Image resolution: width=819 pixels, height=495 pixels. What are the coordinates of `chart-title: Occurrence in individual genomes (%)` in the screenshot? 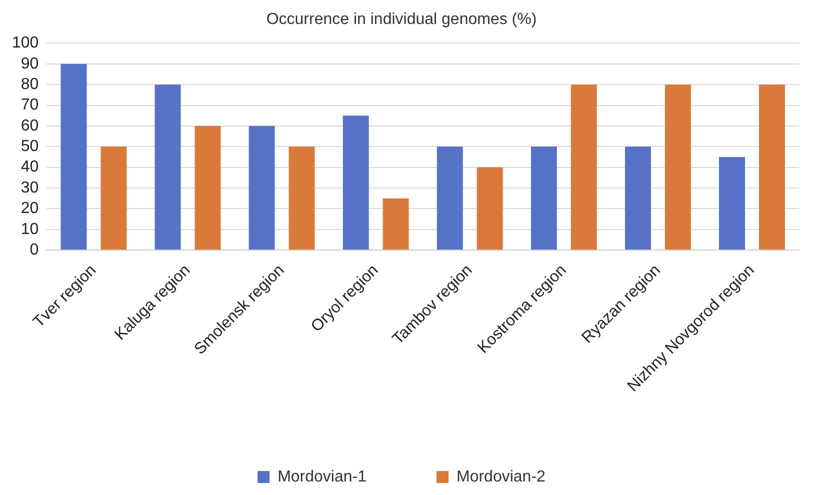 It's located at (401, 19).